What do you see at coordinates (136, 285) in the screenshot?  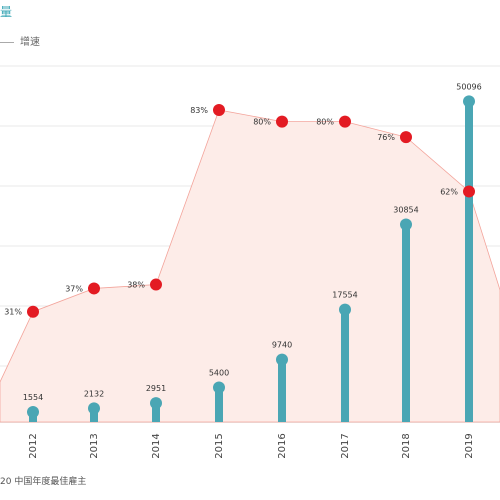 I see `growth-label: 38%` at bounding box center [136, 285].